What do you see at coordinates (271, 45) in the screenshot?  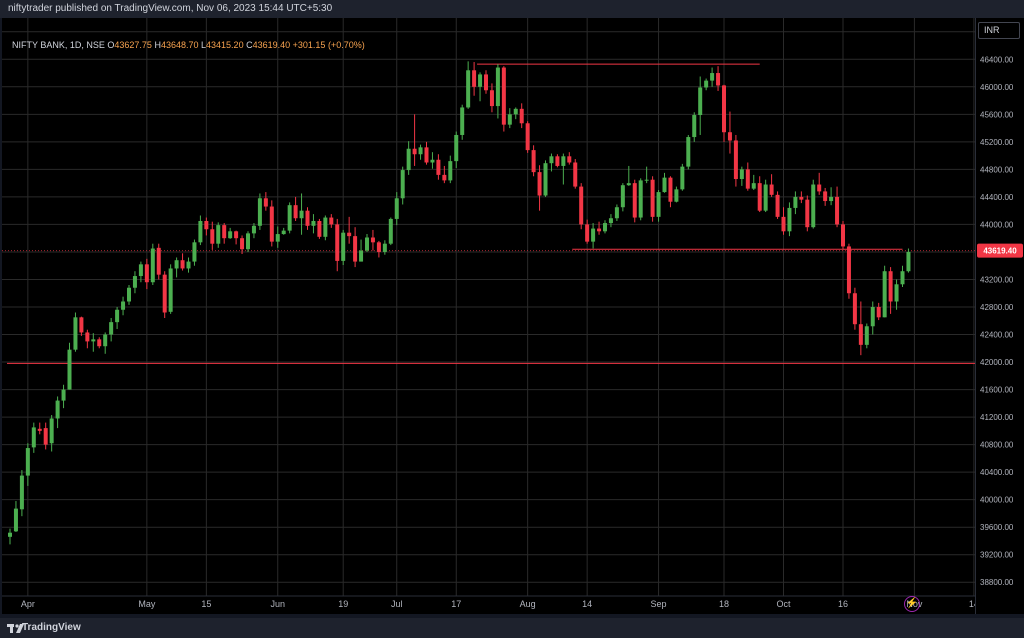 I see `close-value: 43619.40` at bounding box center [271, 45].